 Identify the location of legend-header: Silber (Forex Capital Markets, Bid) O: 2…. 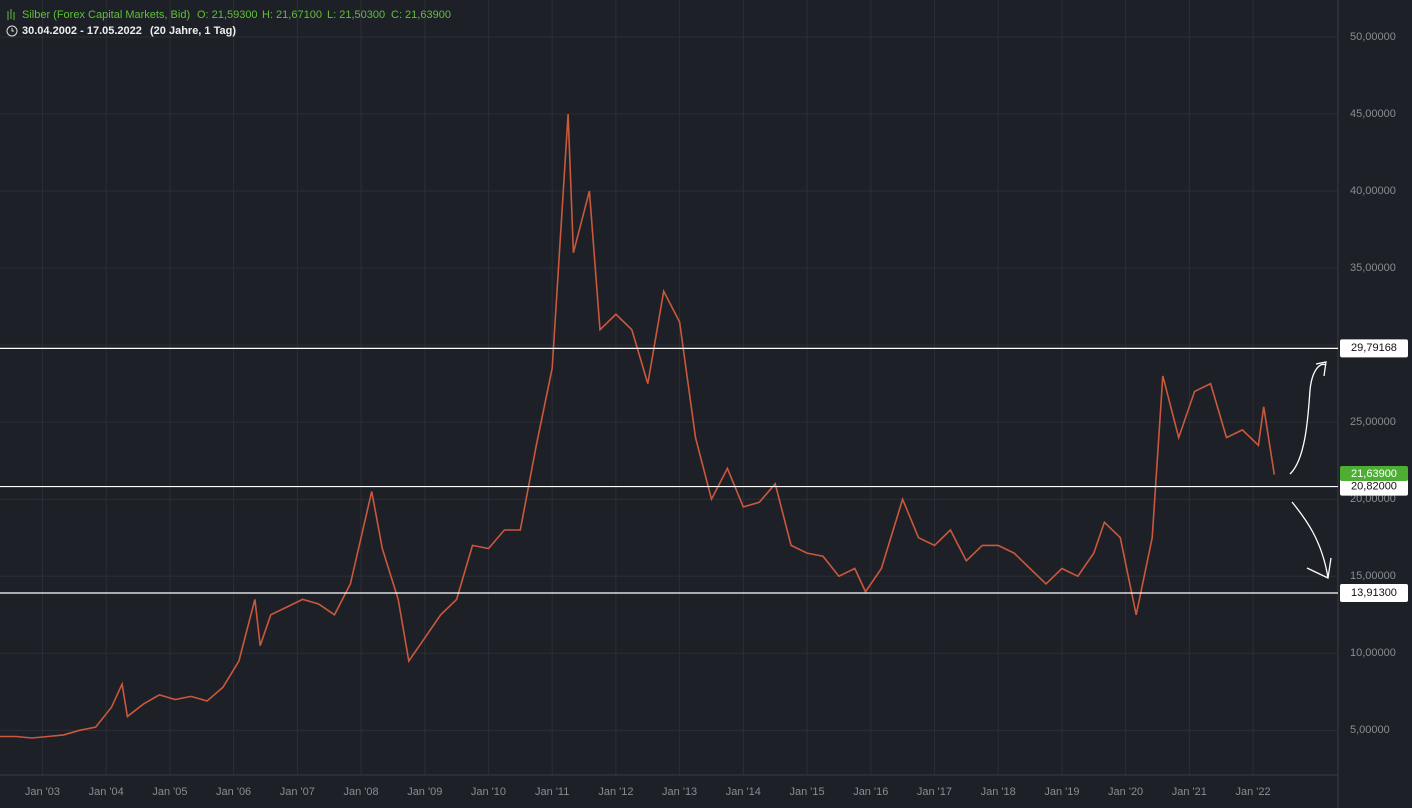
(228, 23).